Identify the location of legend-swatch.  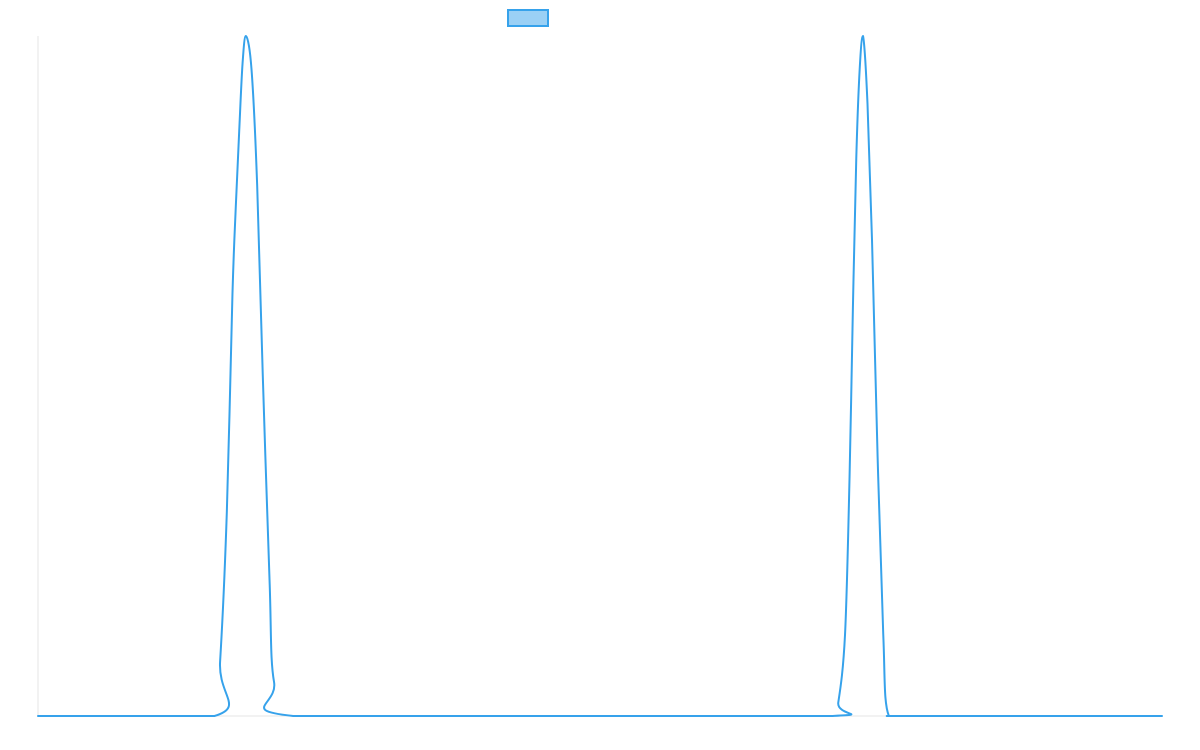
(528, 18).